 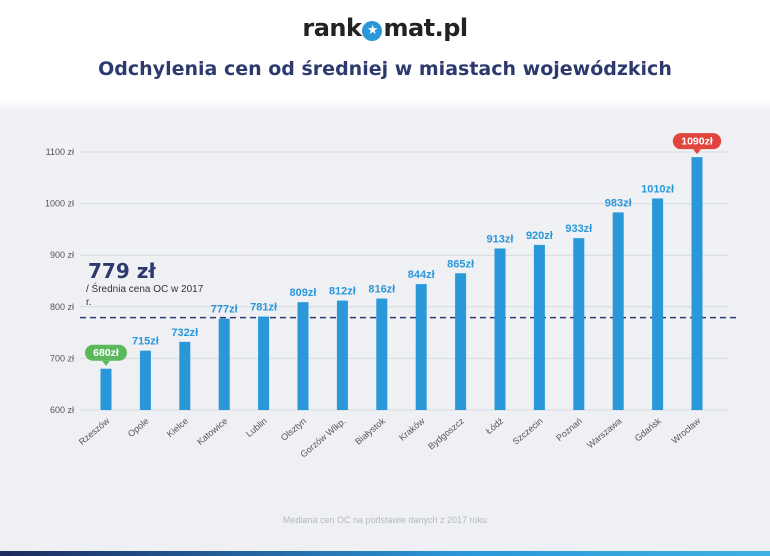 I want to click on star-icon: ★, so click(x=372, y=31).